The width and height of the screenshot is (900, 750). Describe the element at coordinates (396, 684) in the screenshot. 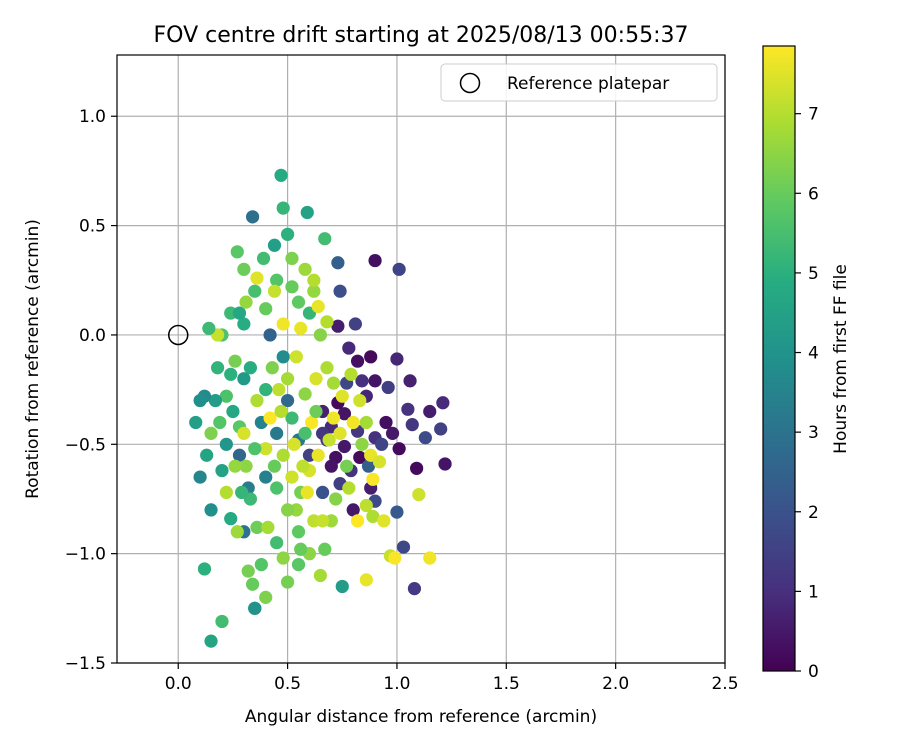

I see `x-tick-label: 1.0` at that location.